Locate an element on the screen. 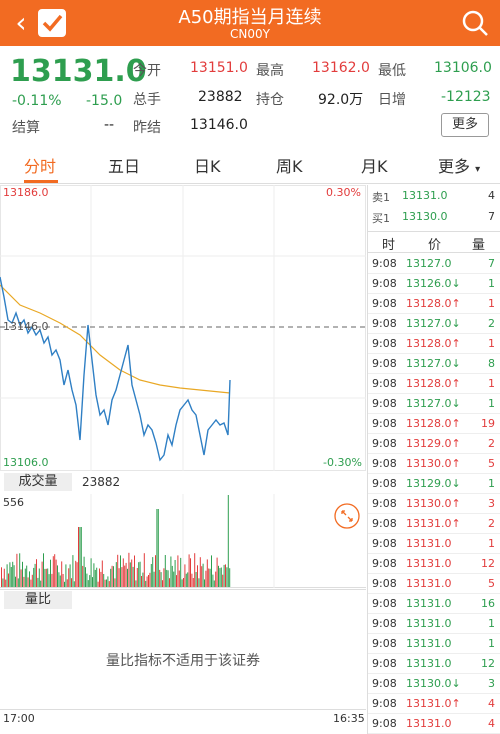  search-icon is located at coordinates (475, 23).